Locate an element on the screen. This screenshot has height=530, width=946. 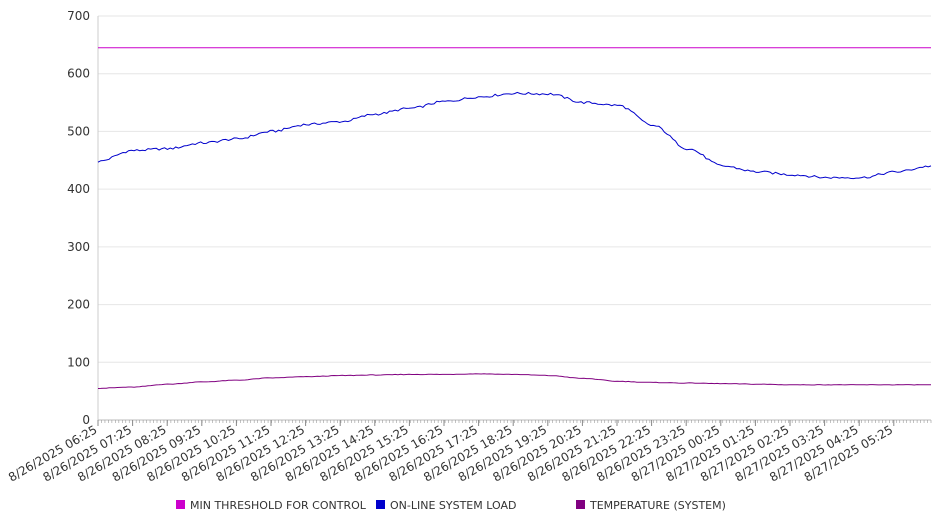
legend-swatch-on-line-system-load is located at coordinates (380, 504).